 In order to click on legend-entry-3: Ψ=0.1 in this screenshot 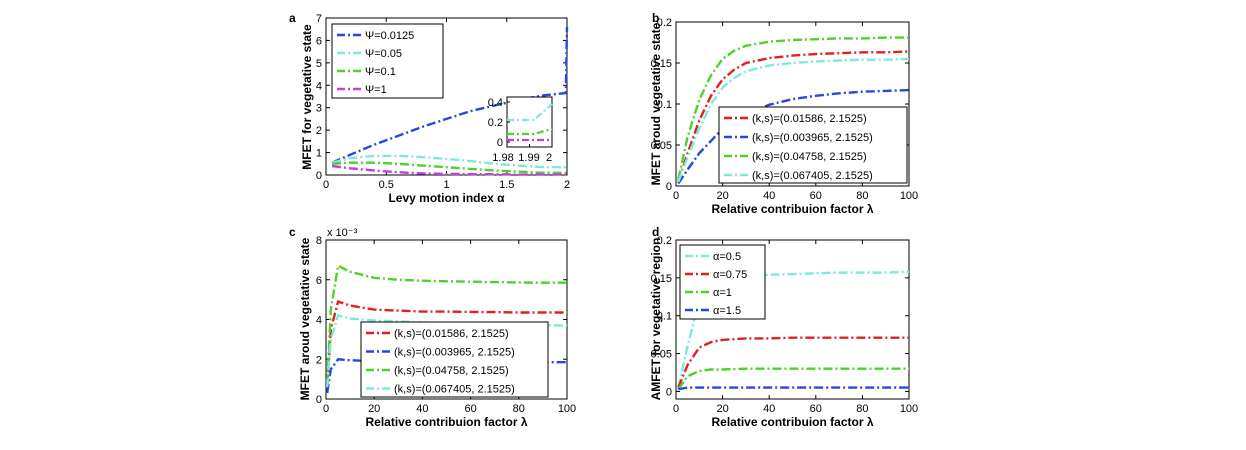, I will do `click(380, 72)`.